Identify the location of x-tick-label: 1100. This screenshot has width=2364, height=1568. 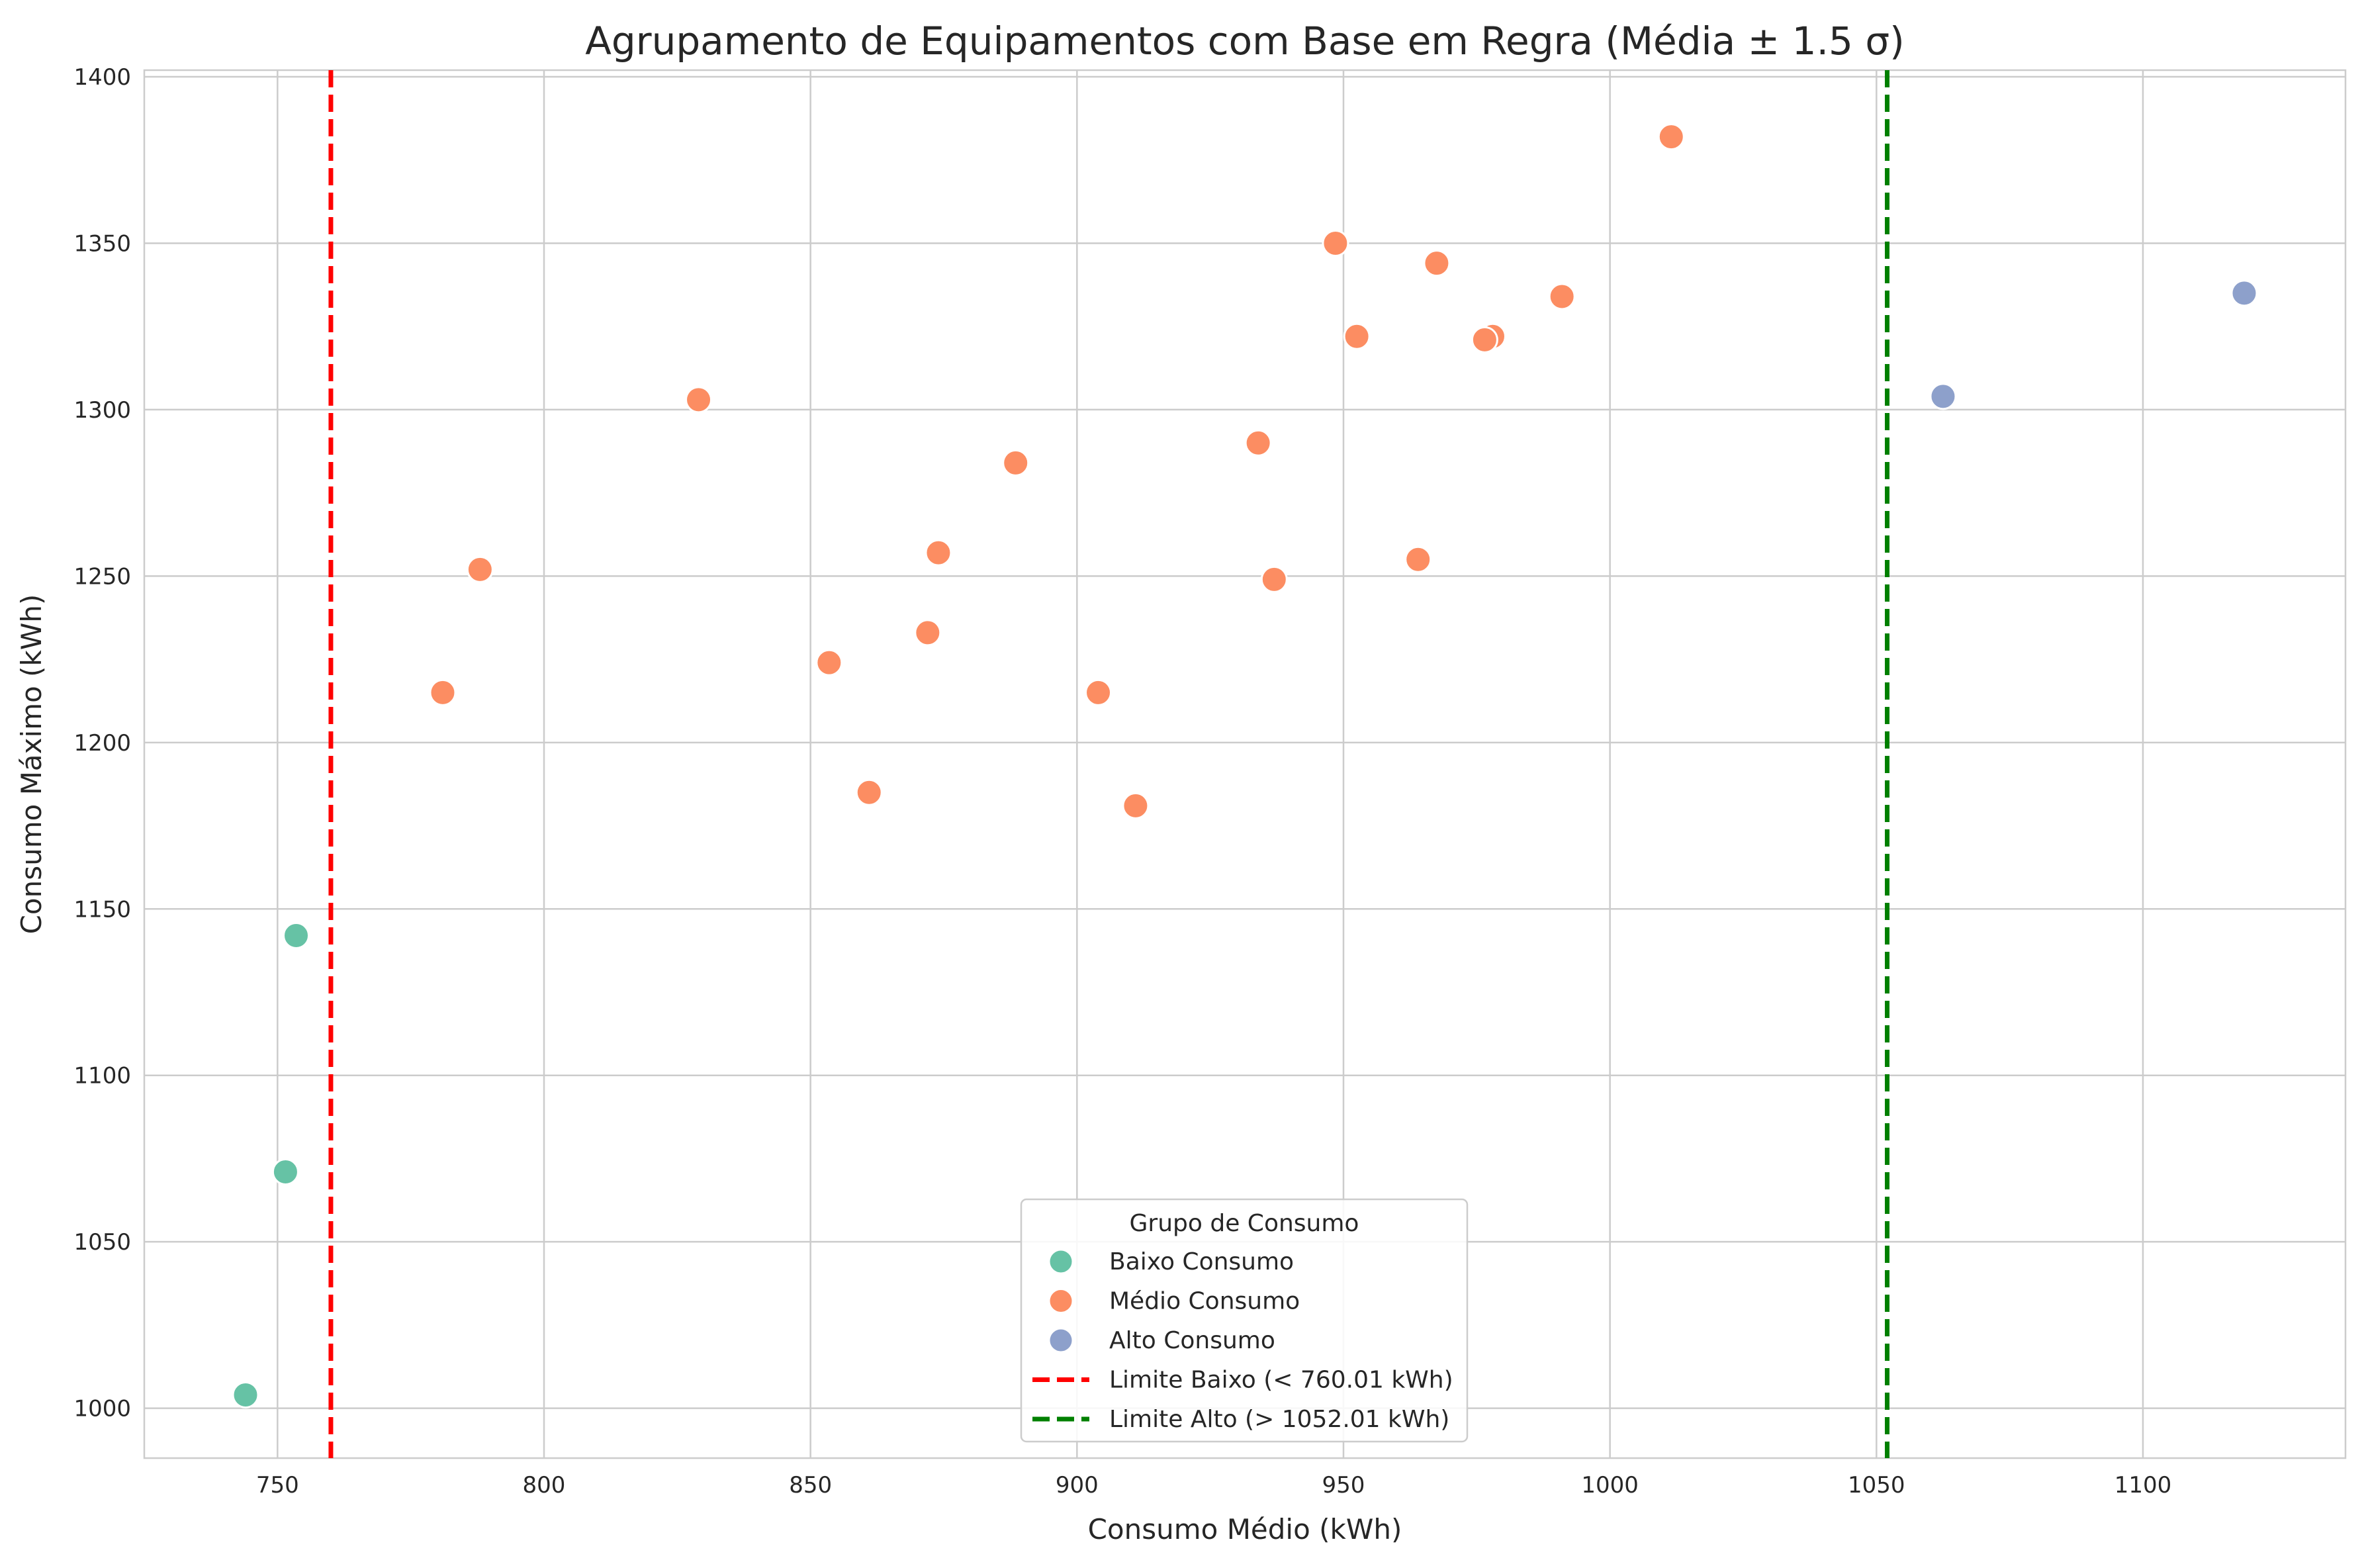
(2143, 1486).